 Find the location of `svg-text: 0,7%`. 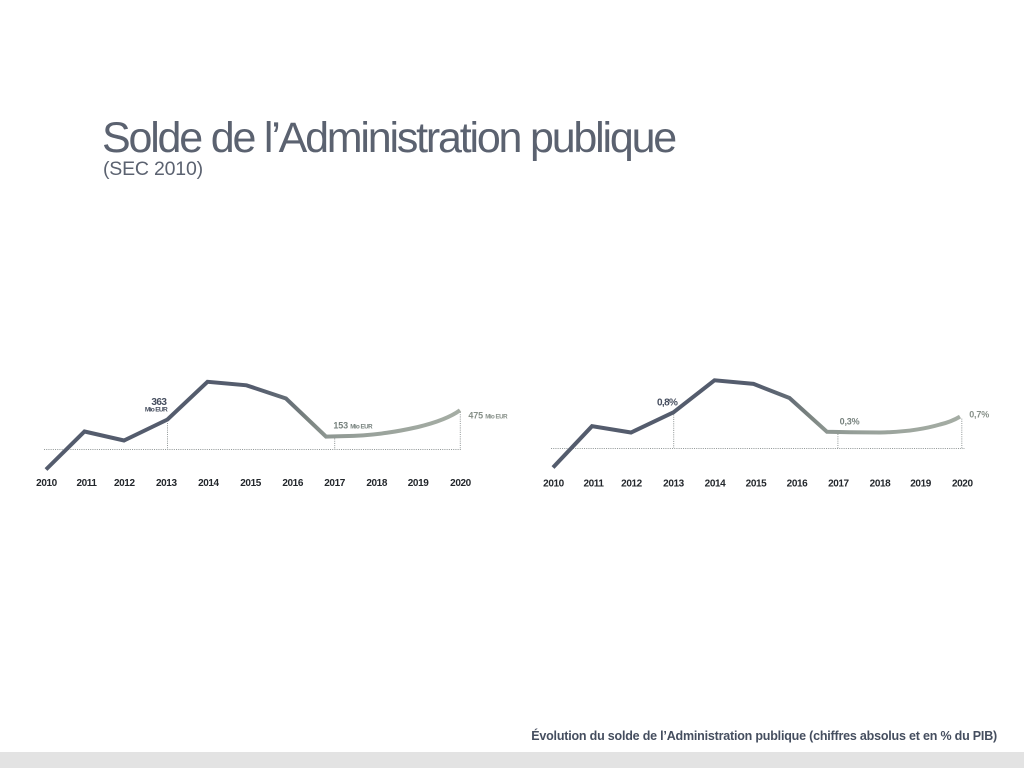

svg-text: 0,7% is located at coordinates (979, 415).